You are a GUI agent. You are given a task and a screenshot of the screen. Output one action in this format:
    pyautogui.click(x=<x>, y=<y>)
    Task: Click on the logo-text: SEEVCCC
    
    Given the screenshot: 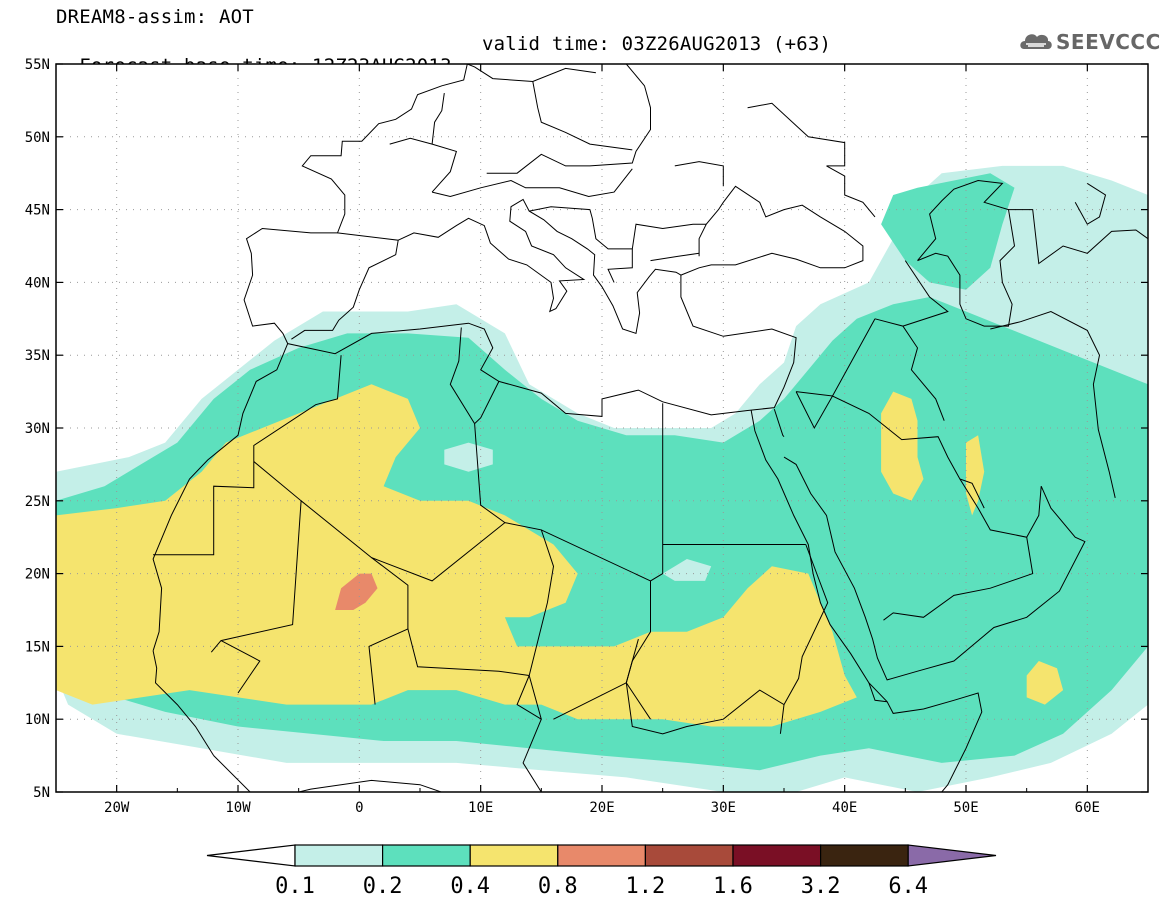 What is the action you would take?
    pyautogui.click(x=1108, y=42)
    